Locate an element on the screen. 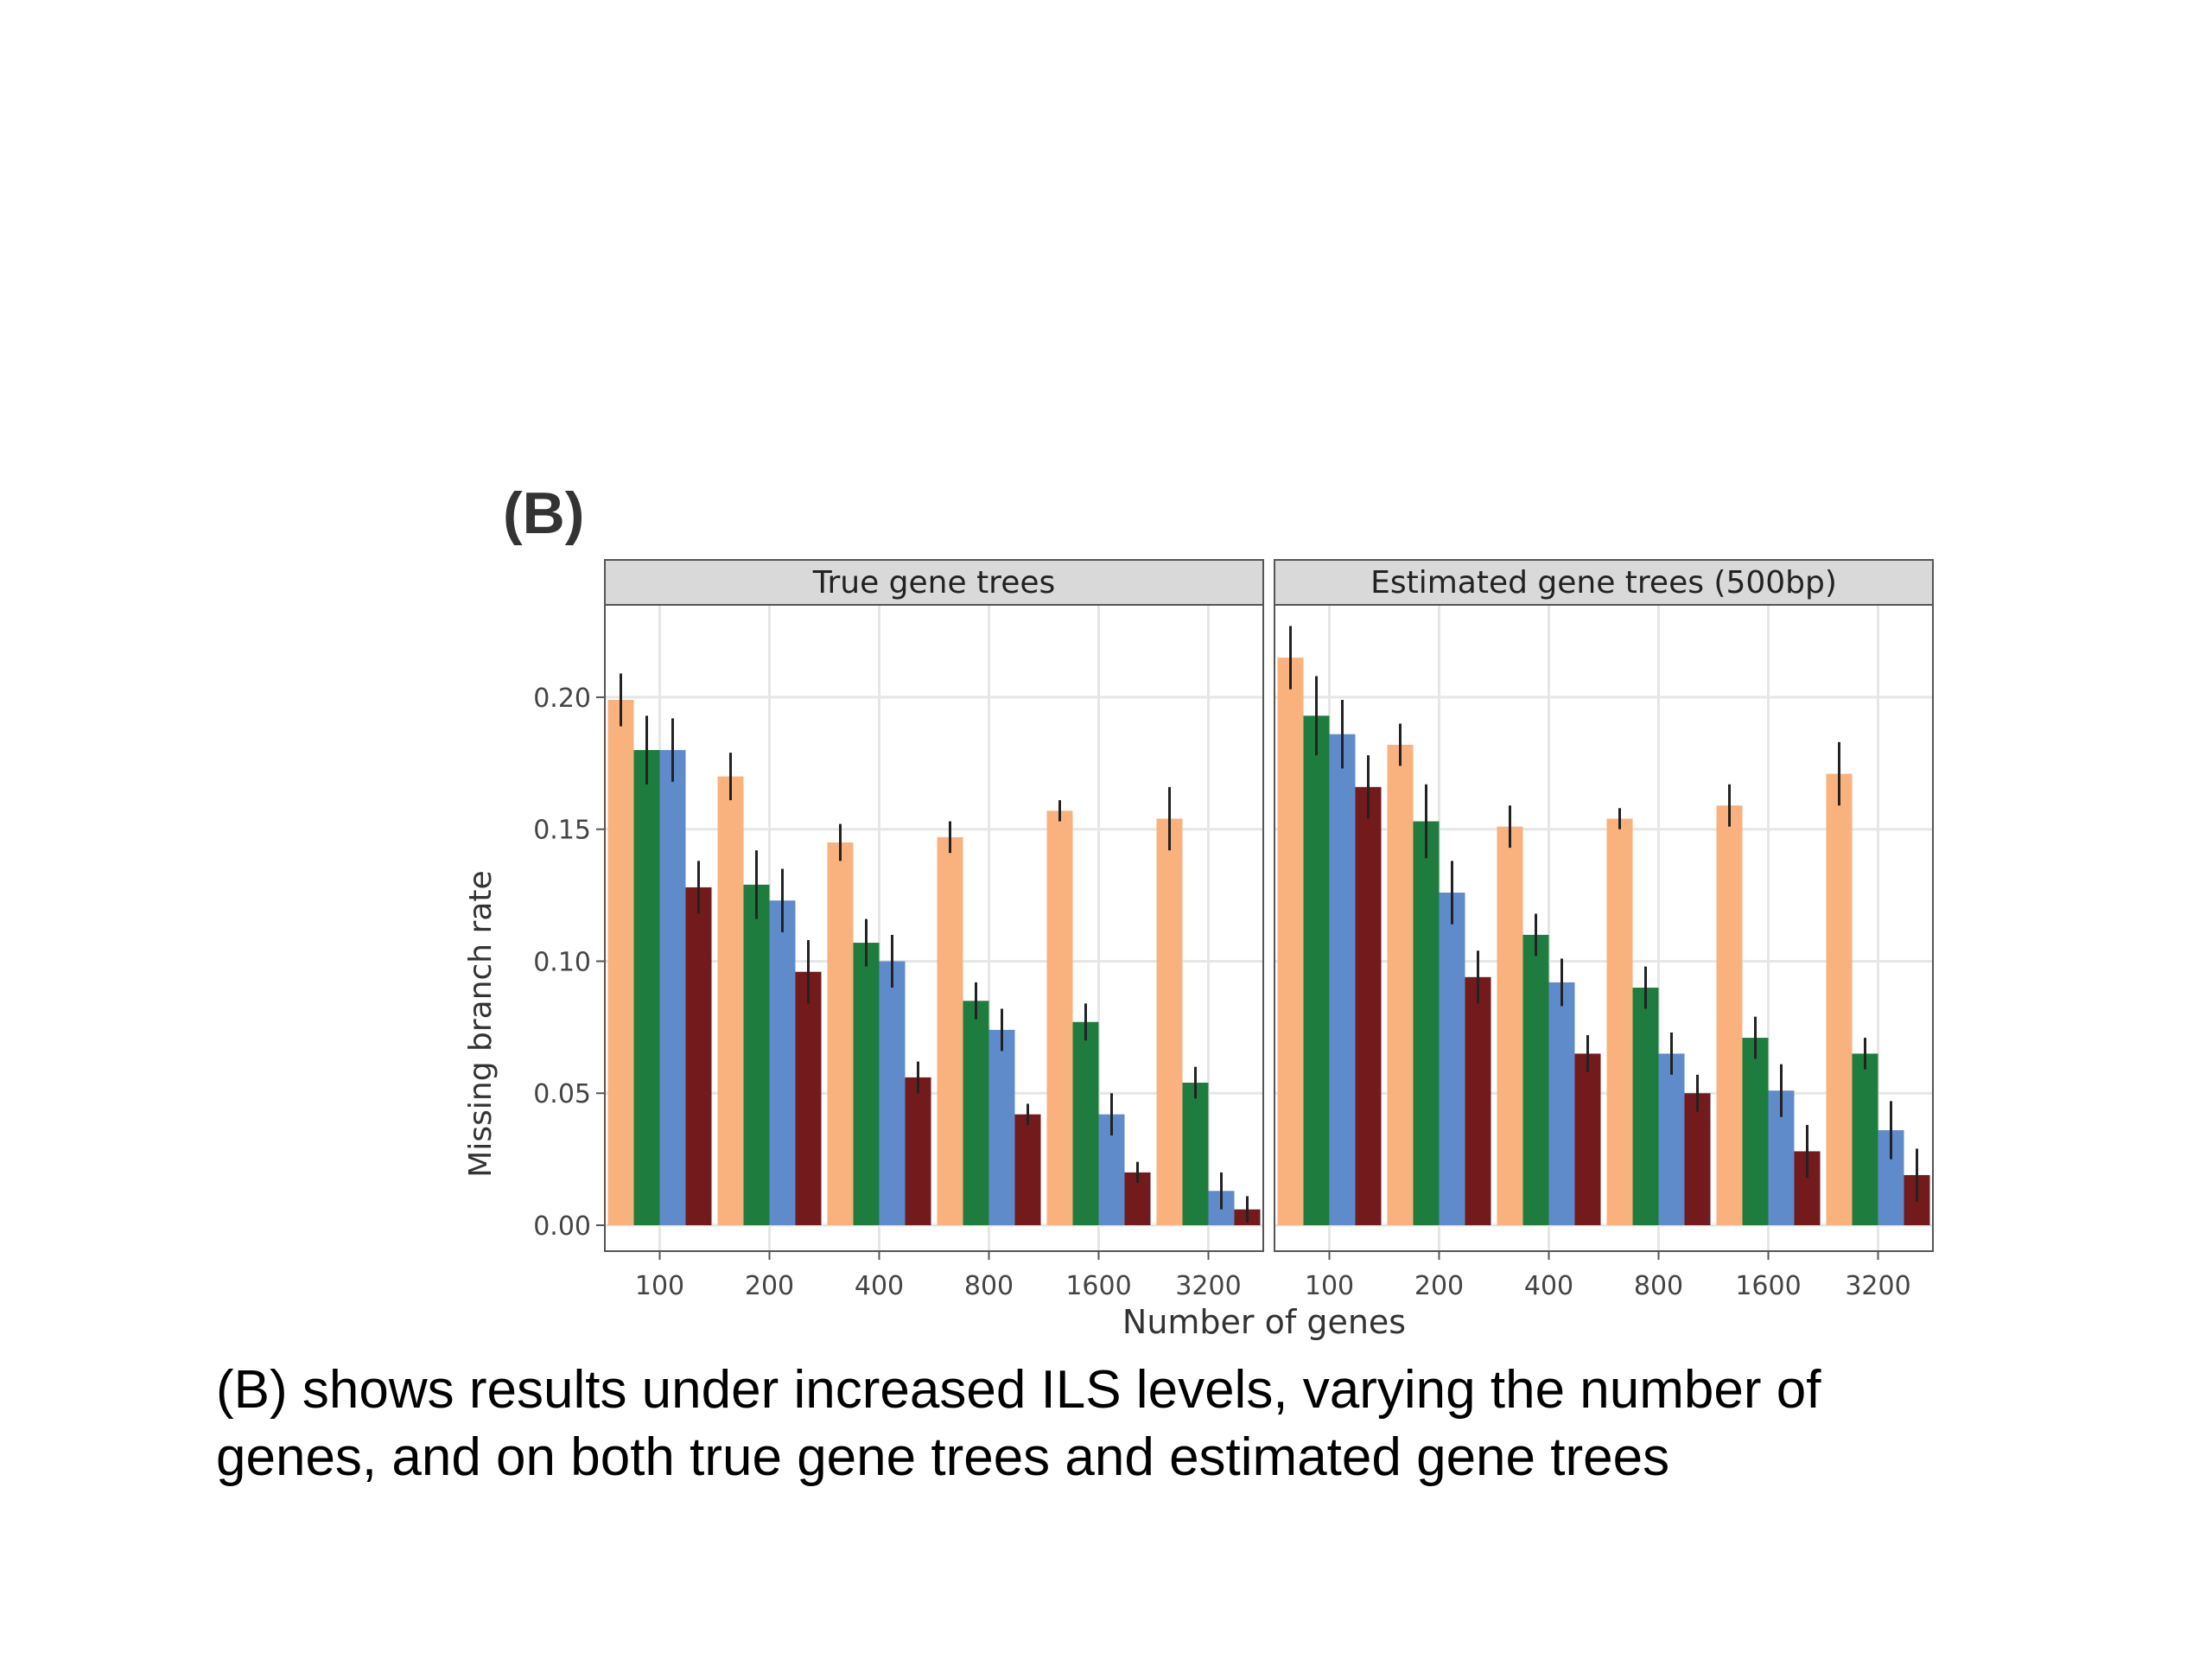 This screenshot has width=2212, height=1659. facet-title: Estimated gene trees (500bp) is located at coordinates (1603, 583).